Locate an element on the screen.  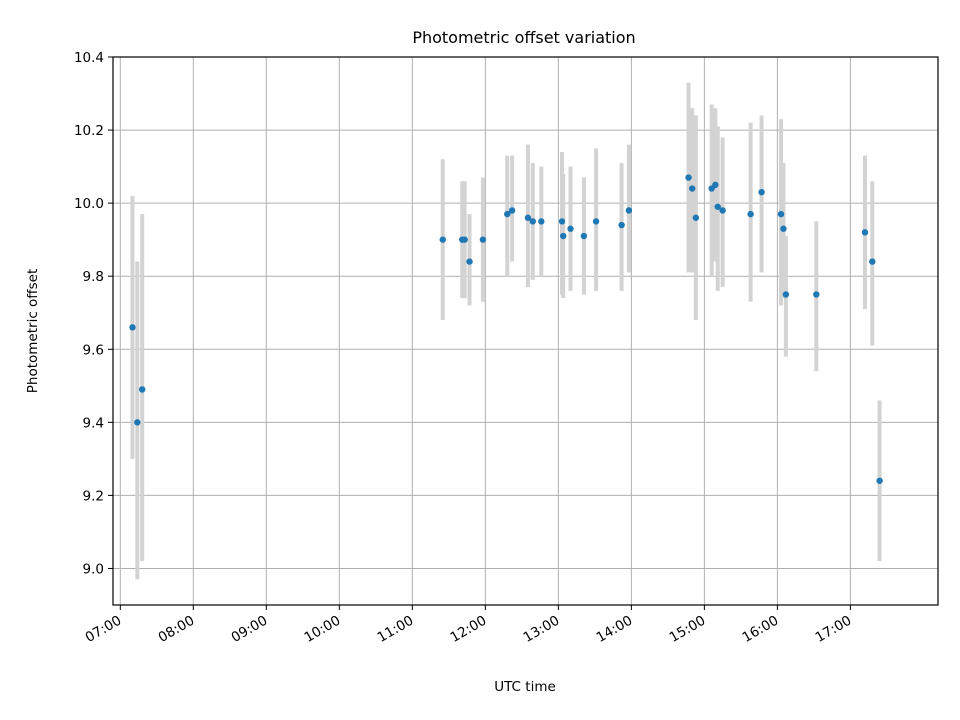
x-tick-label: 07:00 is located at coordinates (104, 629).